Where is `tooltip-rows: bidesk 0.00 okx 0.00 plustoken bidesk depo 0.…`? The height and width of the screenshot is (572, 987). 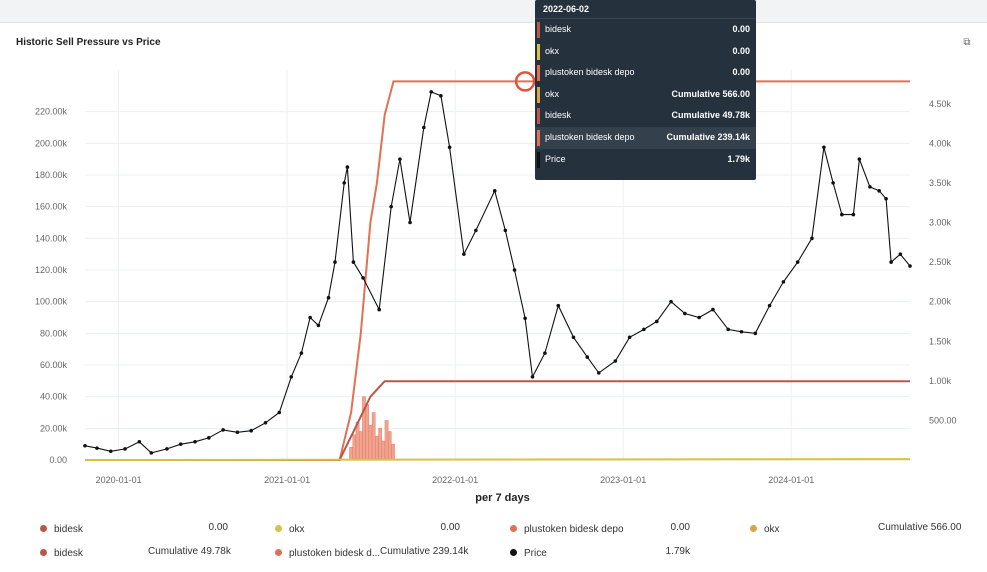 tooltip-rows: bidesk 0.00 okx 0.00 plustoken bidesk depo 0.… is located at coordinates (645, 94).